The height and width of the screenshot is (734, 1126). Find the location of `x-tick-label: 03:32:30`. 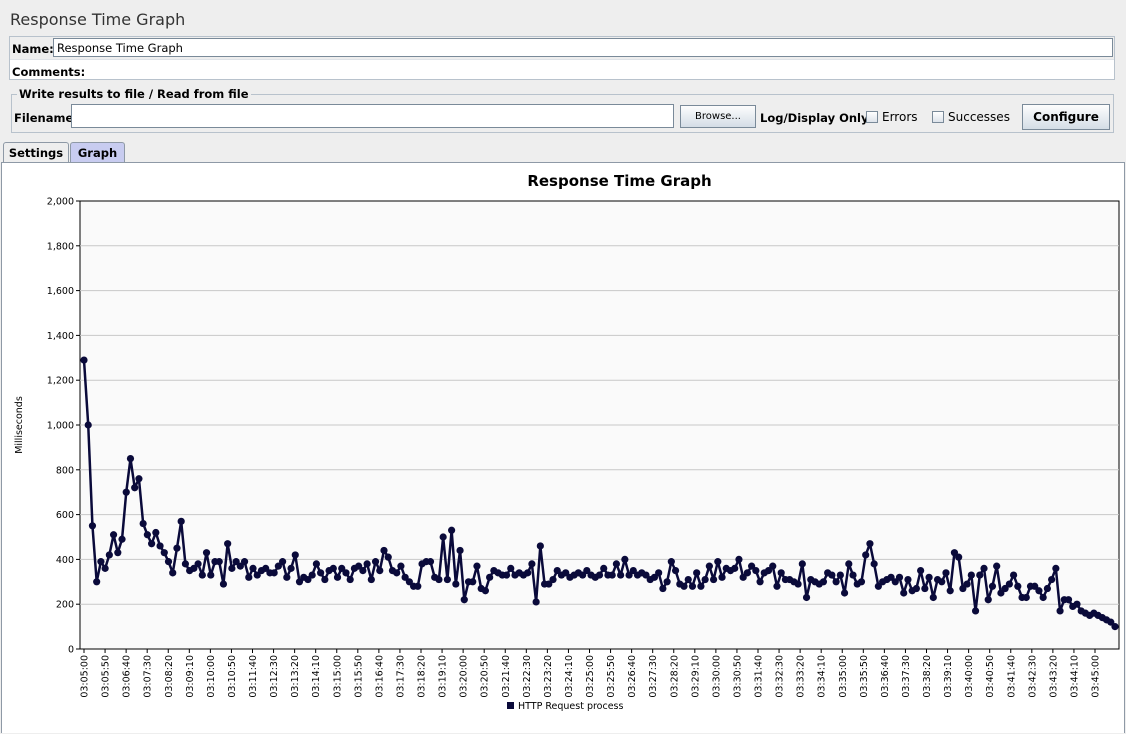

x-tick-label: 03:32:30 is located at coordinates (780, 676).